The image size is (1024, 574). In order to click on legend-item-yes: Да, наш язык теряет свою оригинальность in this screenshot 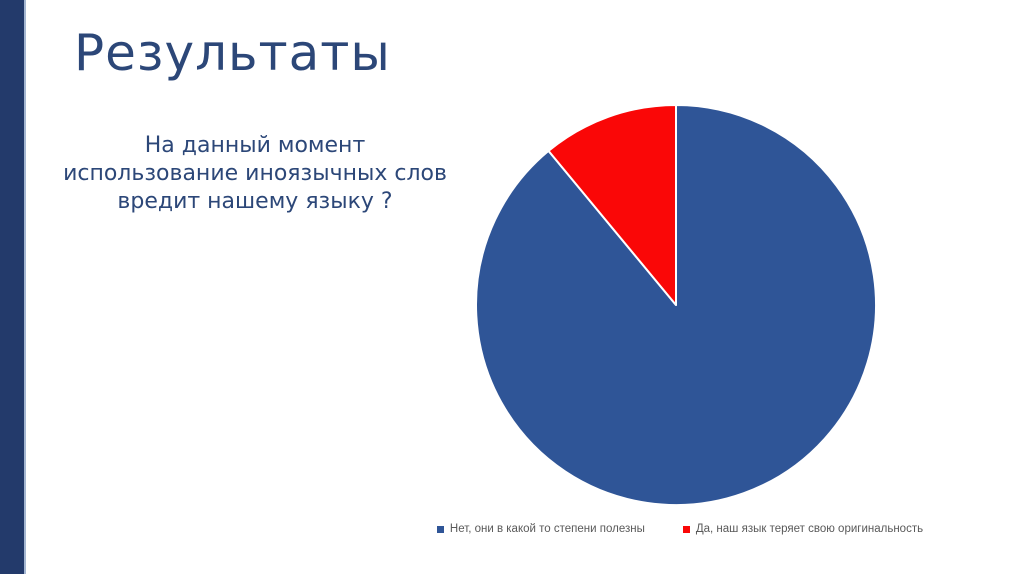, I will do `click(803, 529)`.